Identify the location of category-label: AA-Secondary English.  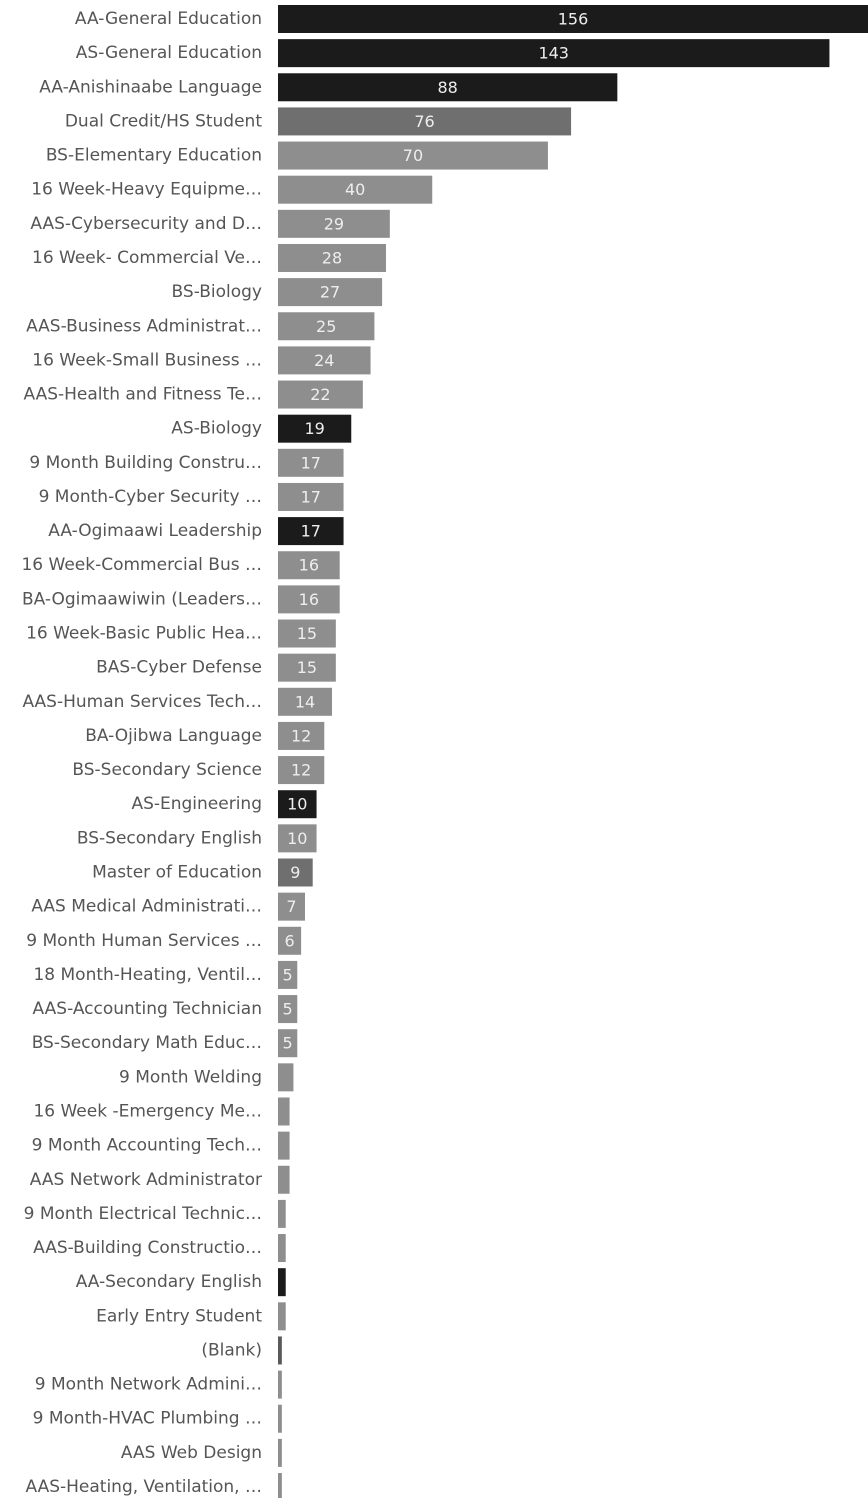
(169, 1282).